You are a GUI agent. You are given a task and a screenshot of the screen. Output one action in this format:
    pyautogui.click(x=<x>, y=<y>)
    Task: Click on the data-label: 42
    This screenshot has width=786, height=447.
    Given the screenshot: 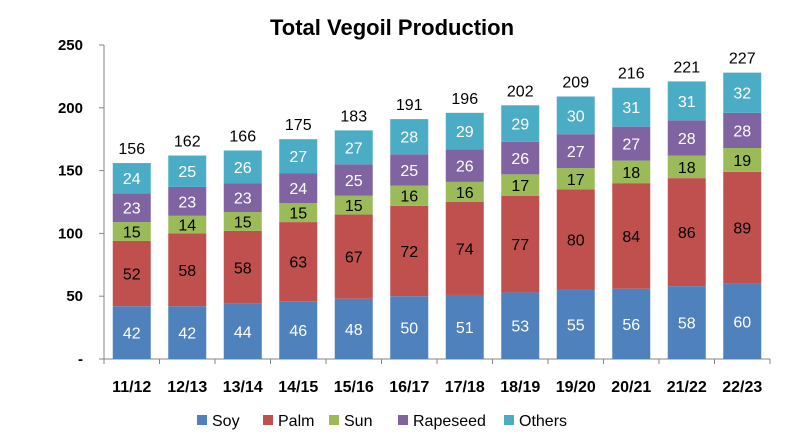 What is the action you would take?
    pyautogui.click(x=187, y=334)
    